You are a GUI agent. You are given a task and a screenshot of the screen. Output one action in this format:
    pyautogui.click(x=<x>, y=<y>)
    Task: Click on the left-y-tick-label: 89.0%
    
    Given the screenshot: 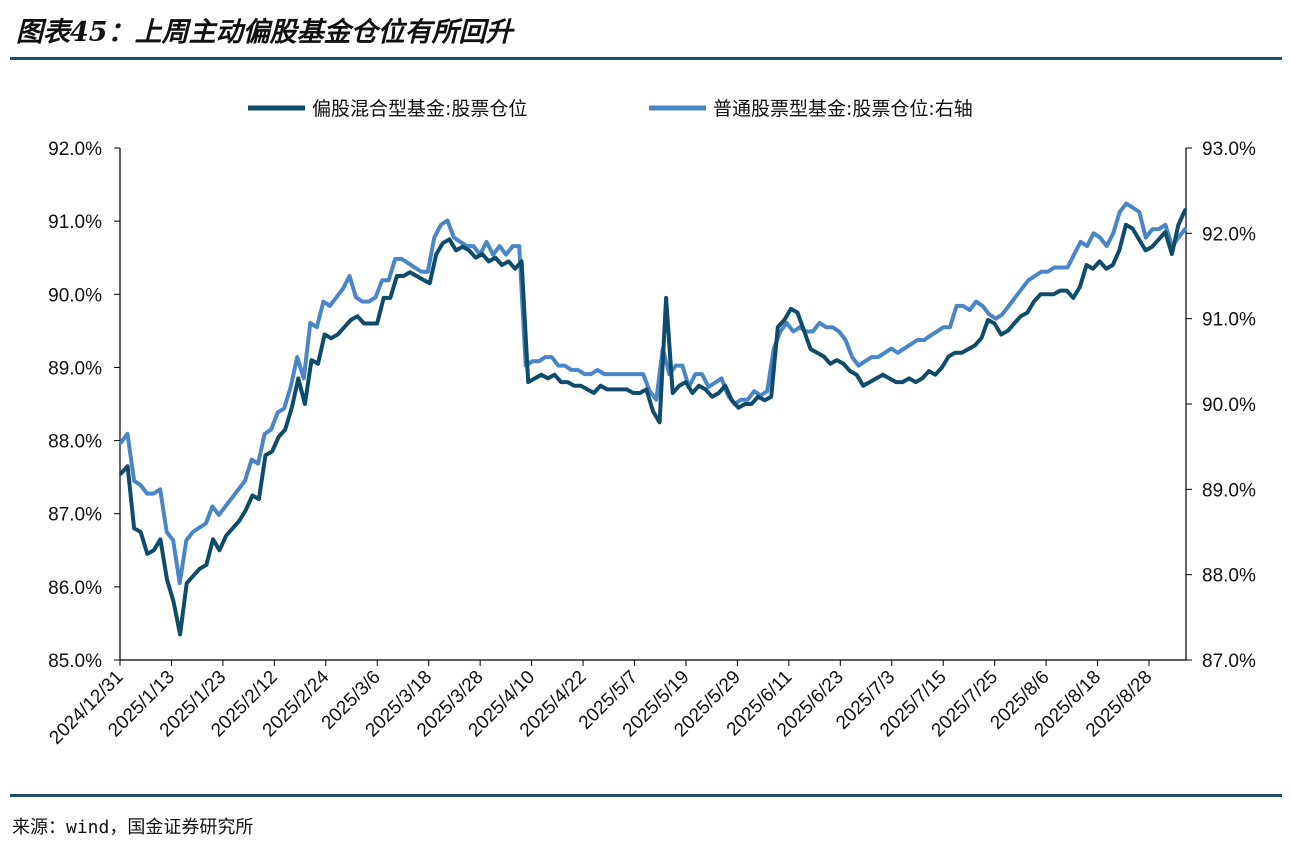 What is the action you would take?
    pyautogui.click(x=75, y=368)
    